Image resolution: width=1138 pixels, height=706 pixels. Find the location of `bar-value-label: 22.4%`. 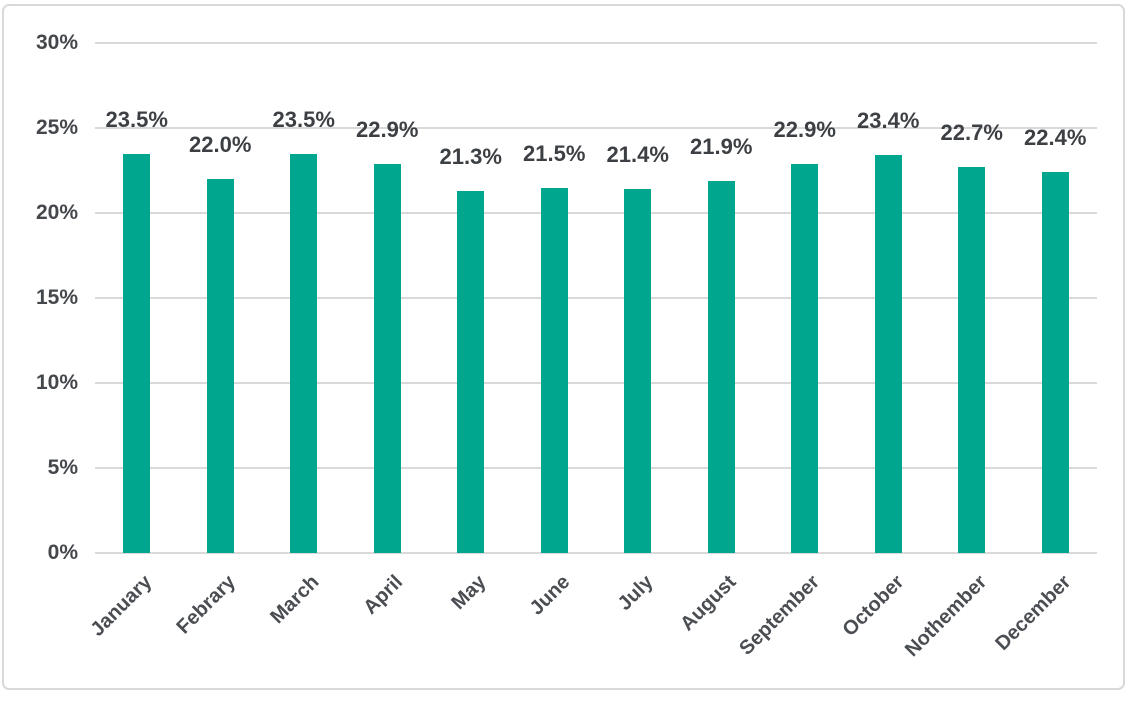

bar-value-label: 22.4% is located at coordinates (1055, 138).